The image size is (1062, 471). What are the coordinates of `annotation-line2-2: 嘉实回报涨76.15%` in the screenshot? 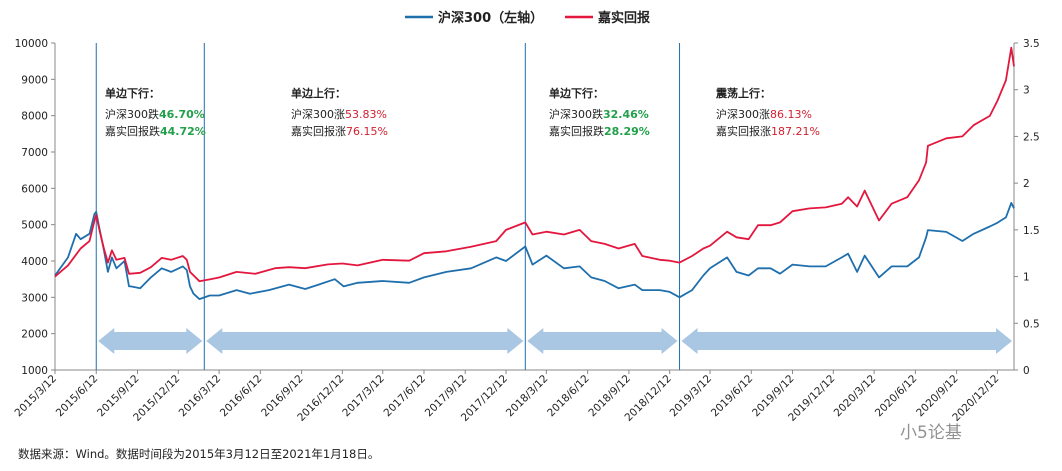 It's located at (339, 131).